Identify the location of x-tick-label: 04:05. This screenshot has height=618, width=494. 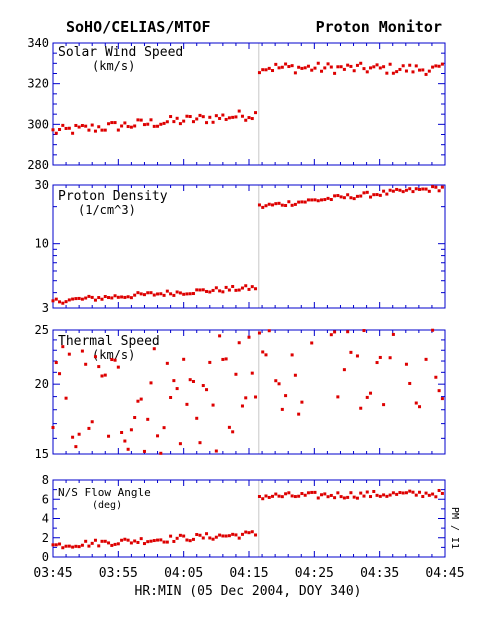
(183, 573).